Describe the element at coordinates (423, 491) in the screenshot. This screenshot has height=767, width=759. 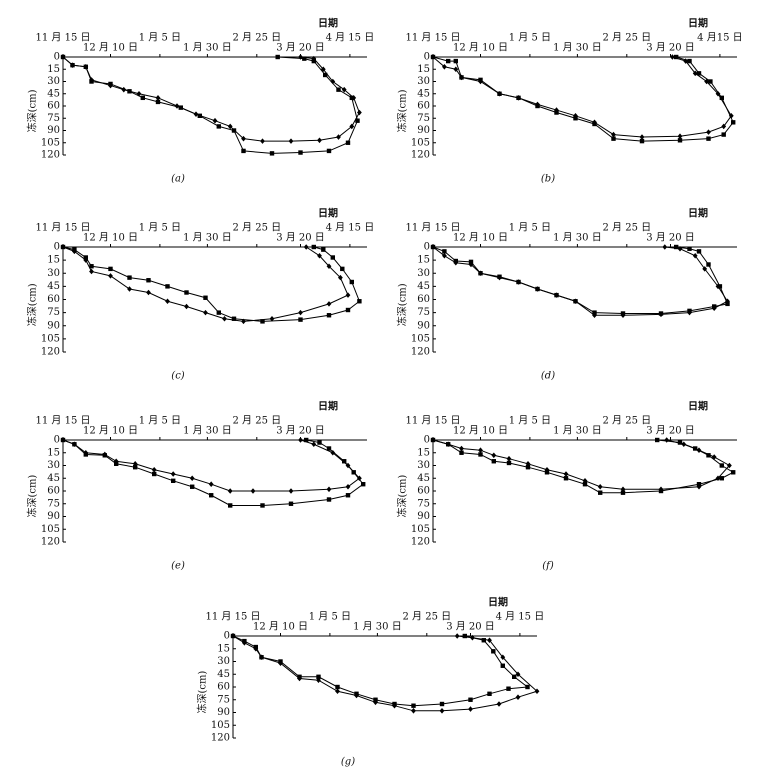
I see `y-tick-label: 60` at that location.